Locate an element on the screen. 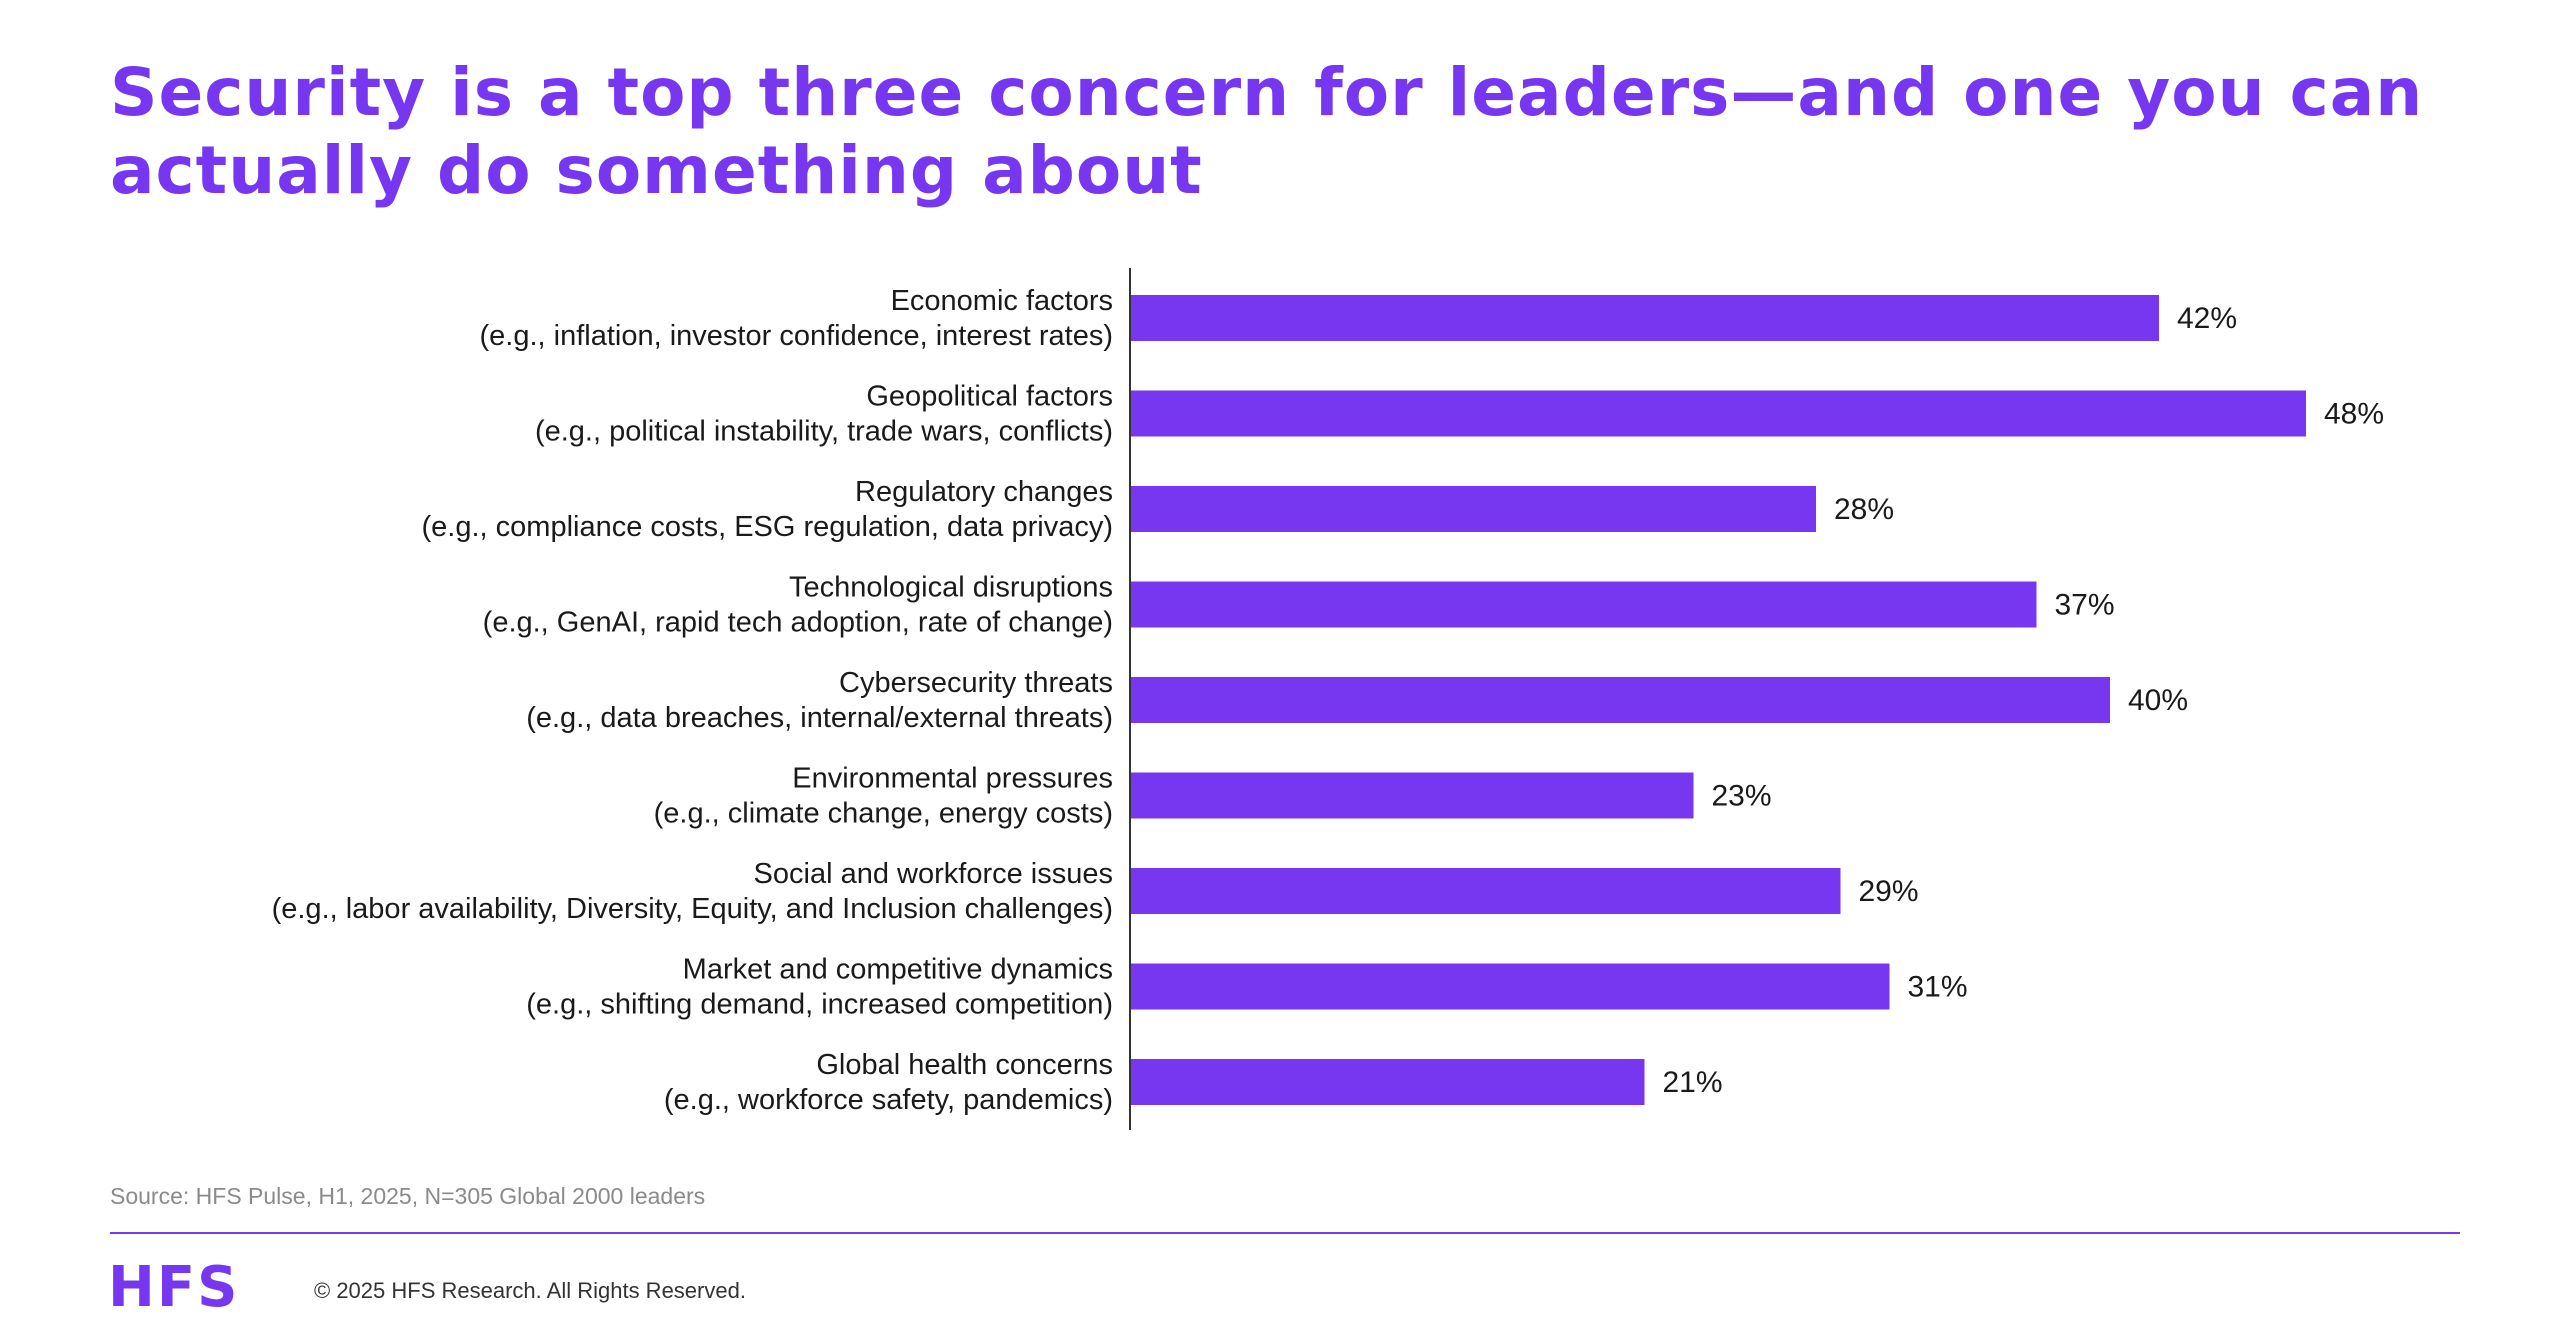 Image resolution: width=2560 pixels, height=1337 pixels. category-label: Regulatory changes is located at coordinates (984, 492).